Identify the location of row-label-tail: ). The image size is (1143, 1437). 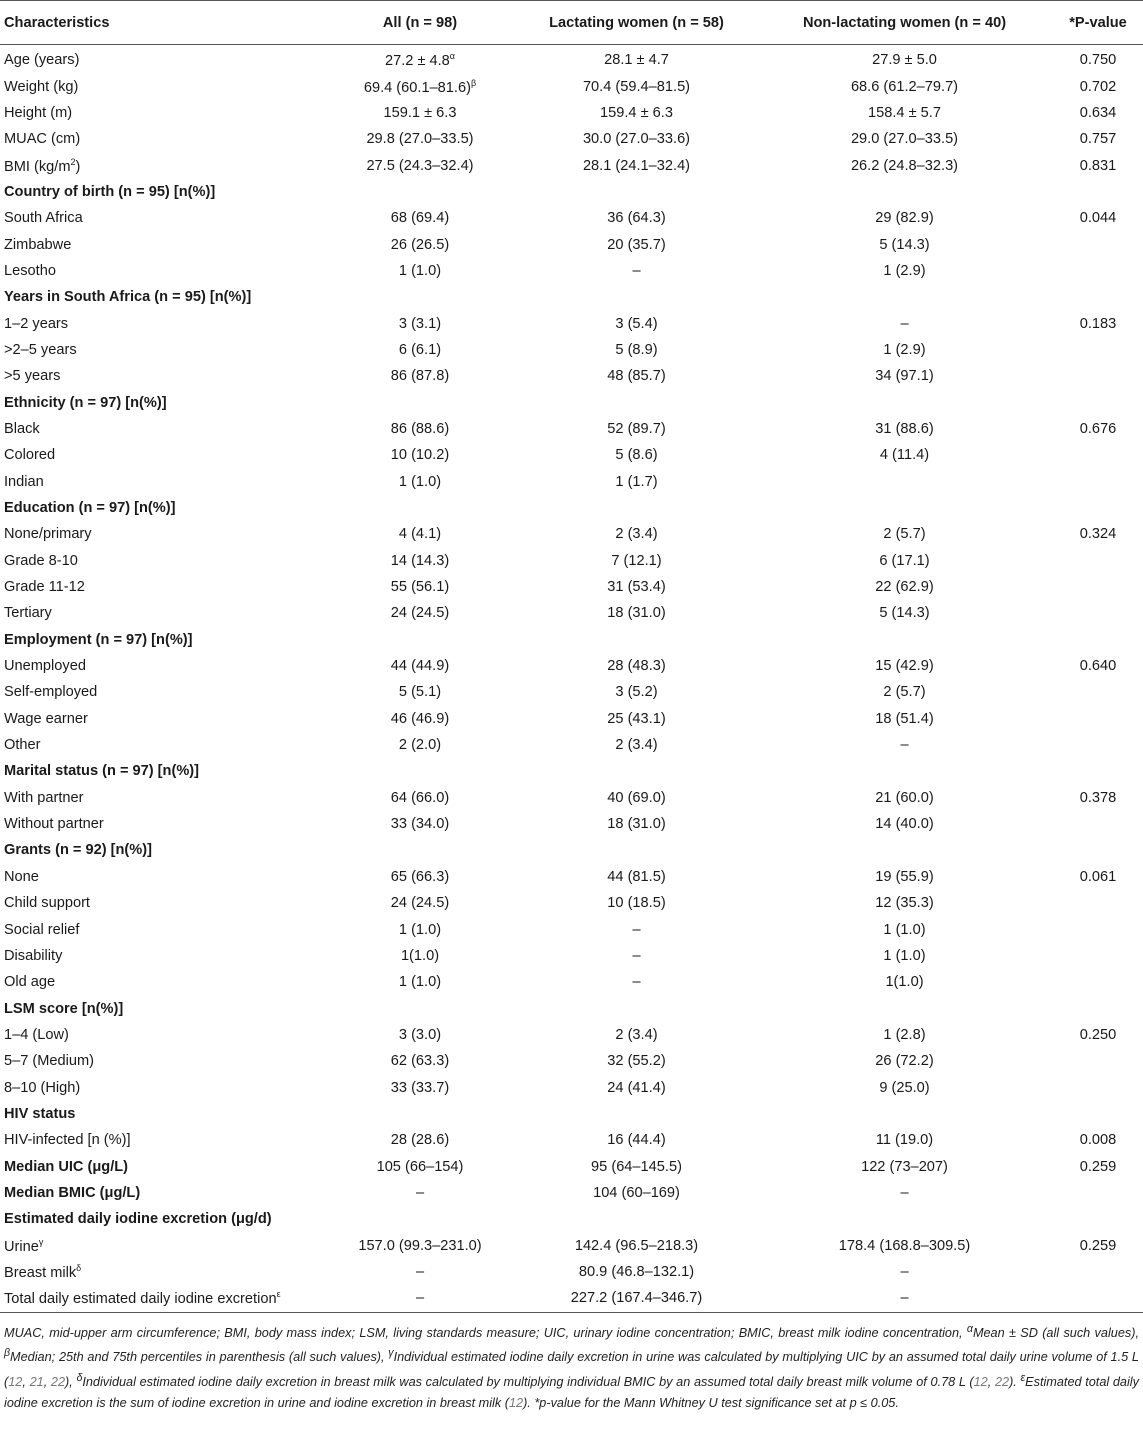
(78, 166).